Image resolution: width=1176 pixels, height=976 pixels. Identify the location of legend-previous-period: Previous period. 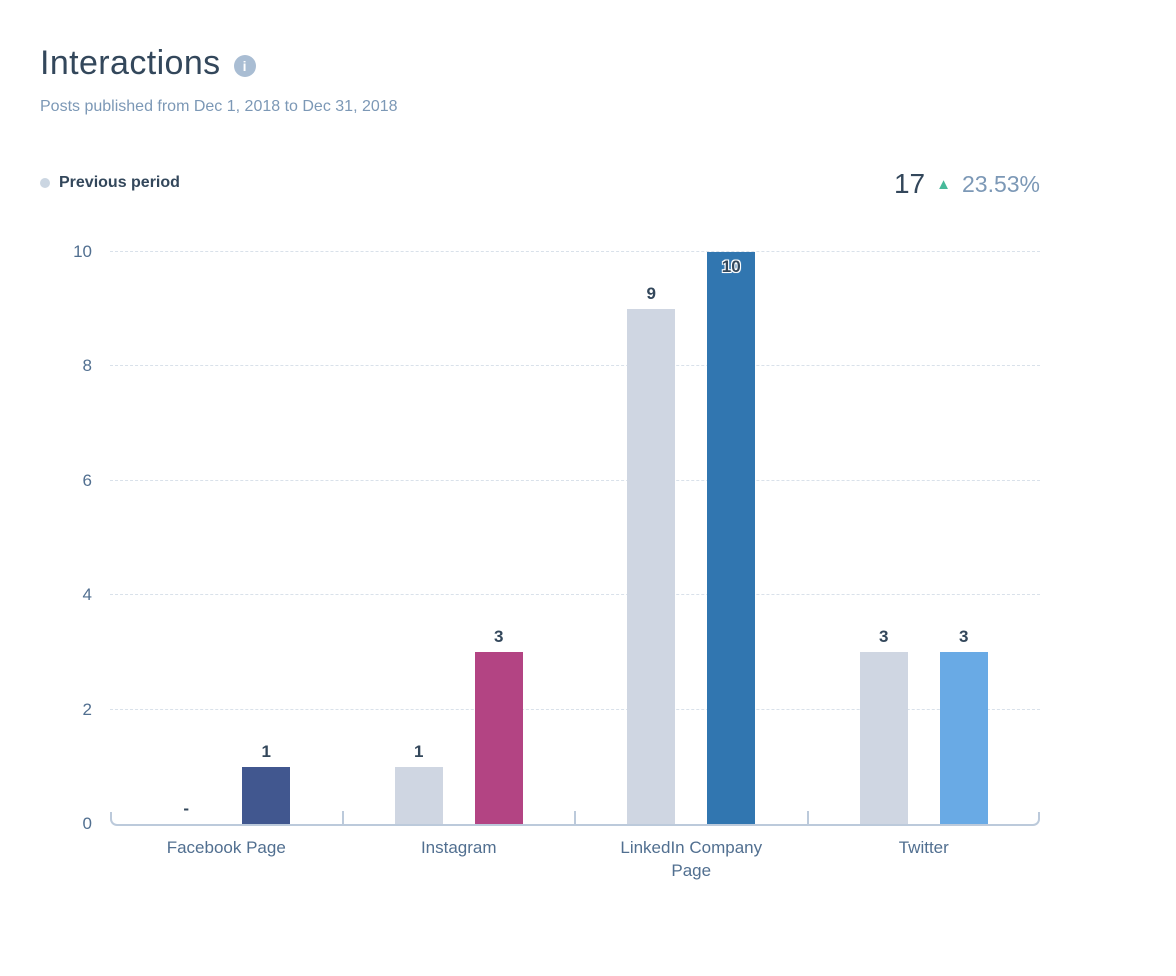
(110, 180).